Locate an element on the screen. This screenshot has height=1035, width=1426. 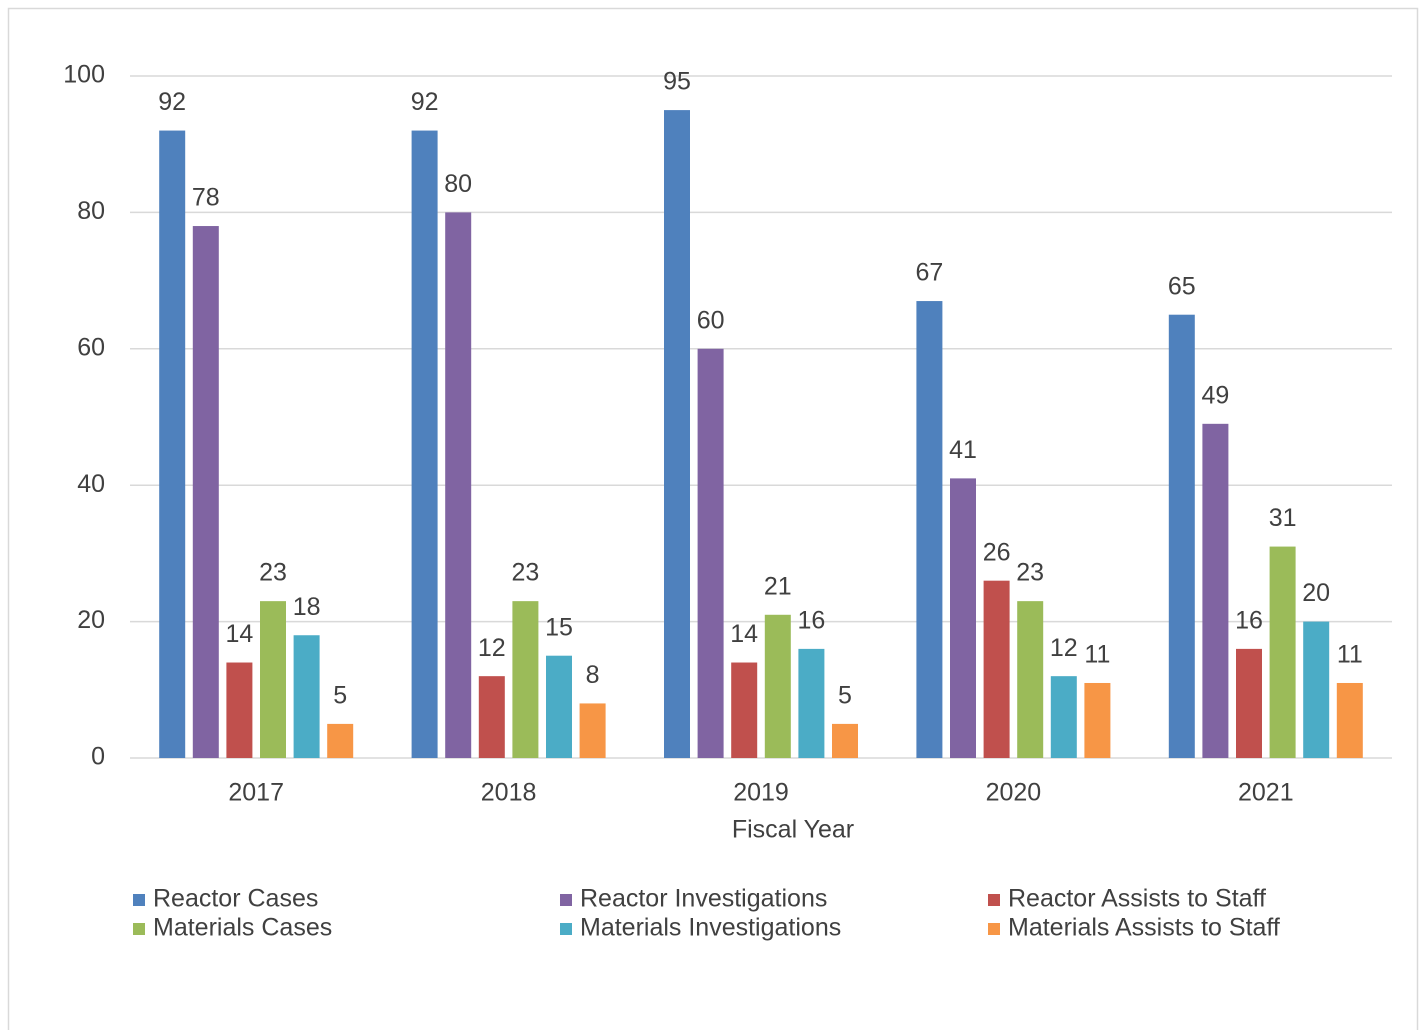
x-tick-label: 2021 is located at coordinates (1266, 793).